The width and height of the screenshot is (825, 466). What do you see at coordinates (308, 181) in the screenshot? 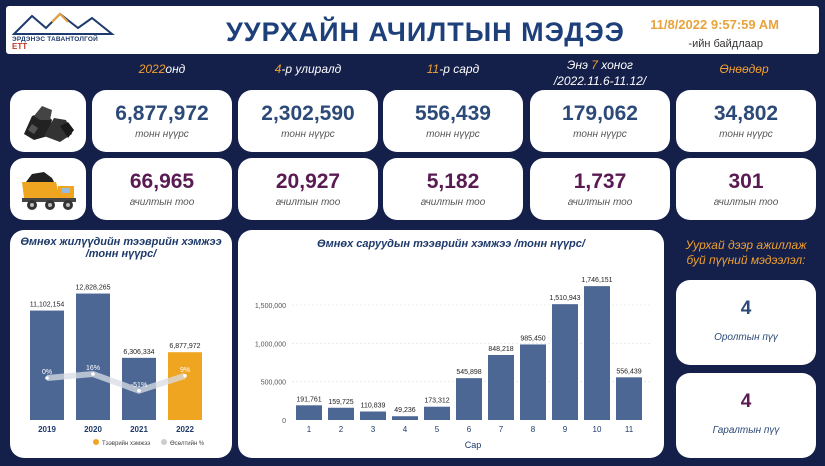
I see `loads-value: 20,927` at bounding box center [308, 181].